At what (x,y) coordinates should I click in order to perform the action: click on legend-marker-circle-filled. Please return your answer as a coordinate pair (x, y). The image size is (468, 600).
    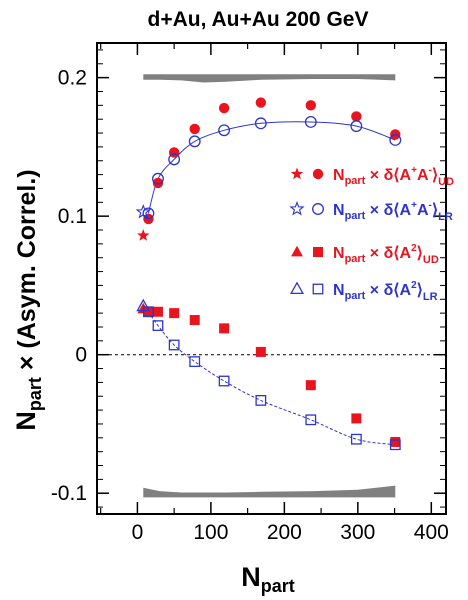
    Looking at the image, I should click on (318, 174).